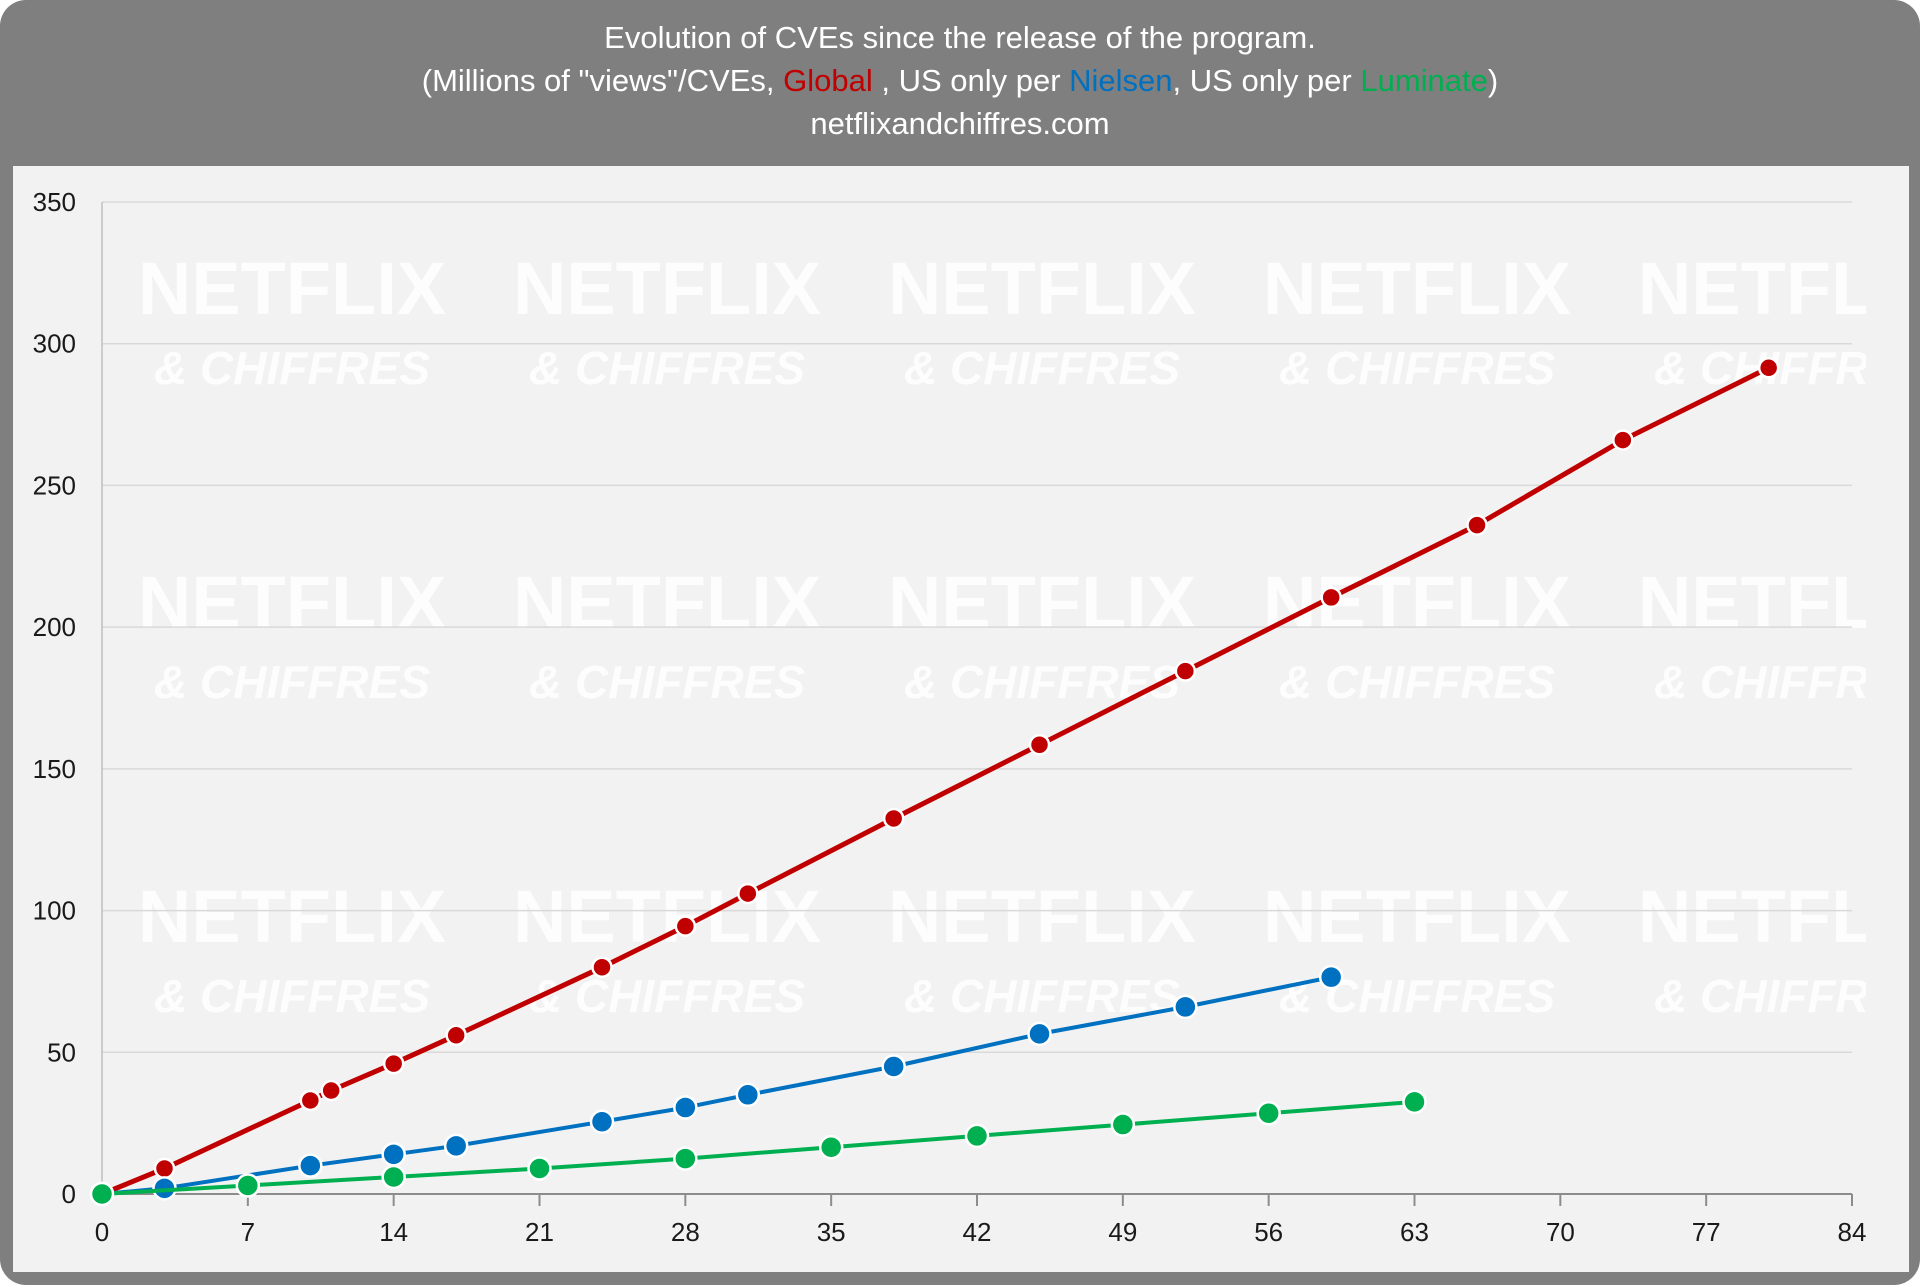 This screenshot has height=1285, width=1920. What do you see at coordinates (667, 602) in the screenshot?
I see `watermark-line1-1-1: NETFLIX` at bounding box center [667, 602].